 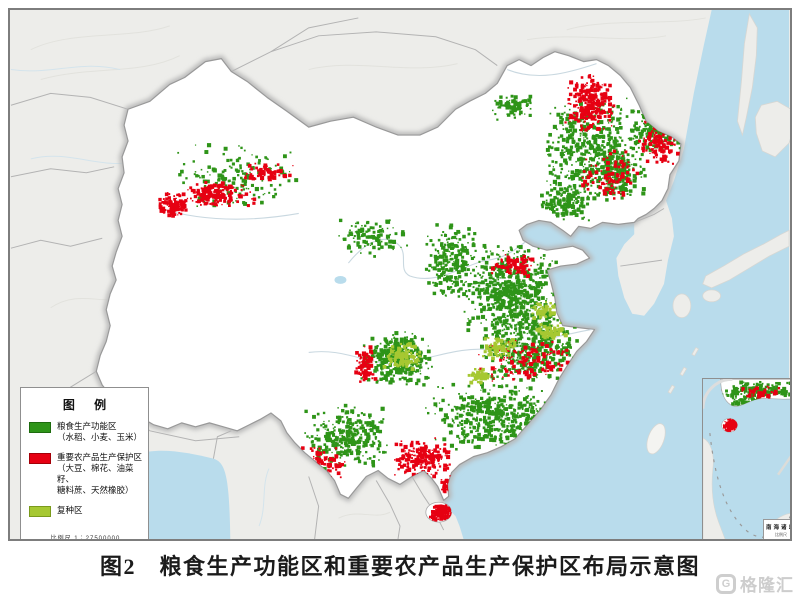 I want to click on legend-item: 重要农产品生产保护区 （大豆、棉花、油菜籽、 糖料蔗、天然橡胶）, so click(x=85, y=474).